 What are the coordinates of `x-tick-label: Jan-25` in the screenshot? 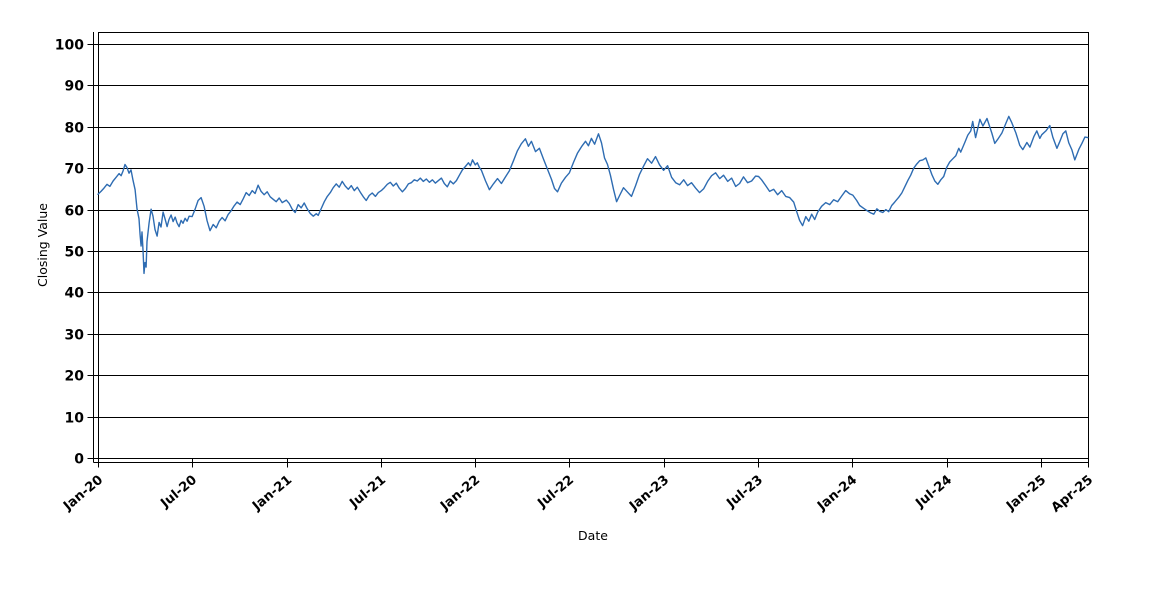 It's located at (1026, 494).